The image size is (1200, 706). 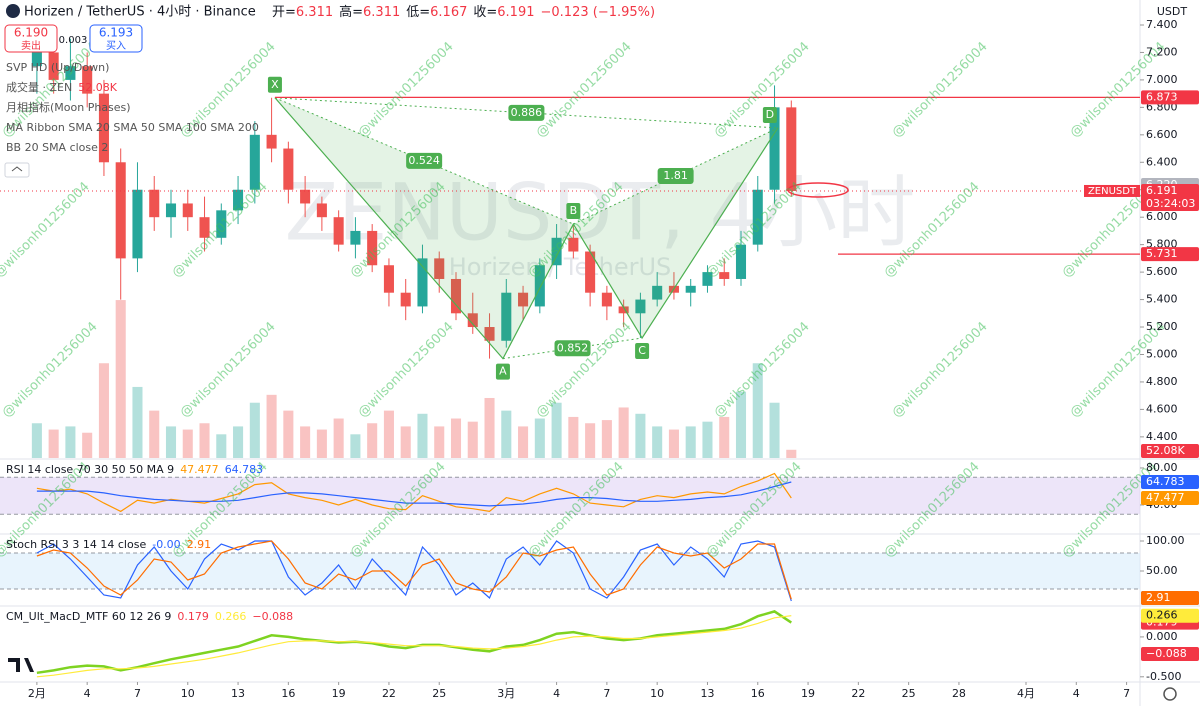 I want to click on sell-price: 6.190, so click(x=31, y=33).